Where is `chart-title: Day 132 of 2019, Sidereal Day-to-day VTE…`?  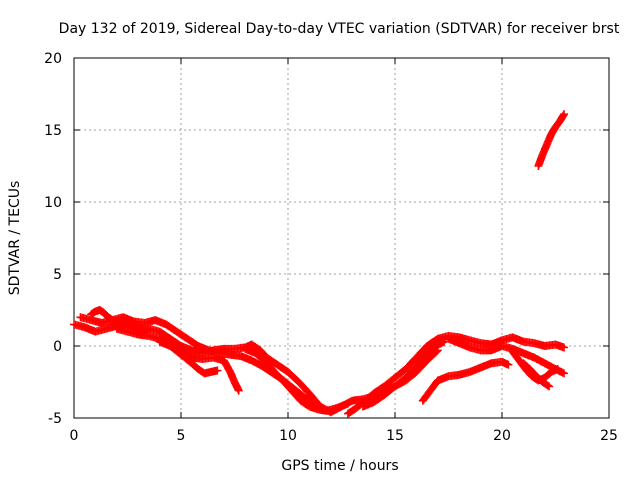 chart-title: Day 132 of 2019, Sidereal Day-to-day VTE… is located at coordinates (339, 29).